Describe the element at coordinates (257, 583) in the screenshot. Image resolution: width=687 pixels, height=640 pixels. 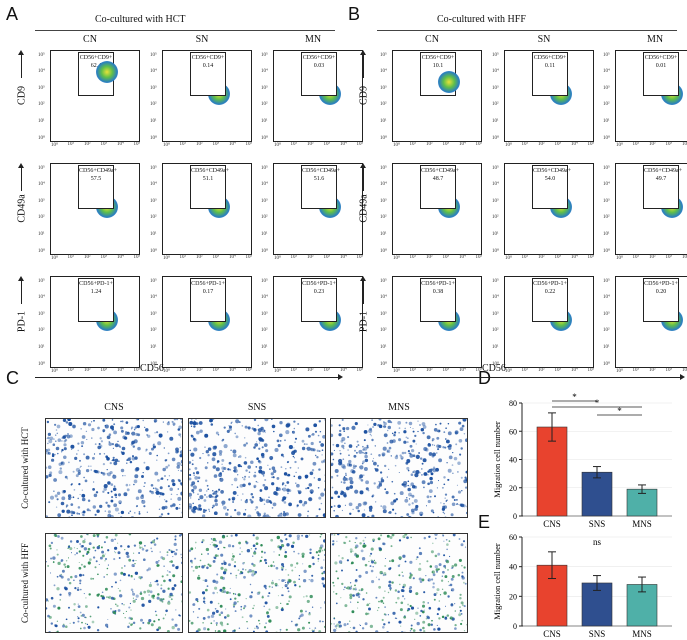
I see `stain-texture` at that location.